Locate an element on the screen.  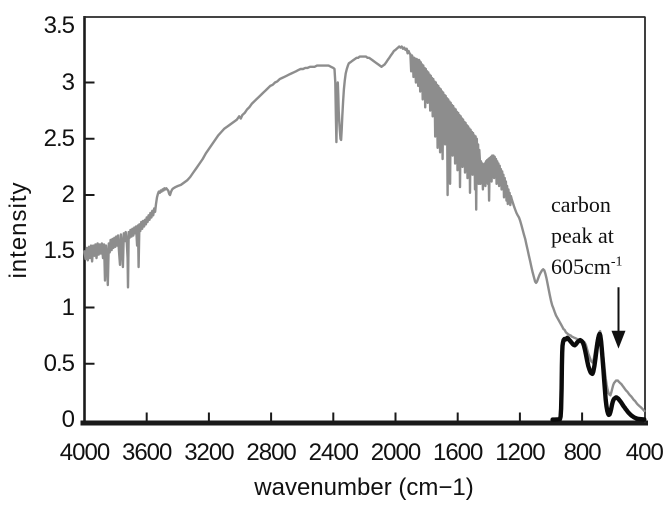
annotation-arrow-head is located at coordinates (618, 339).